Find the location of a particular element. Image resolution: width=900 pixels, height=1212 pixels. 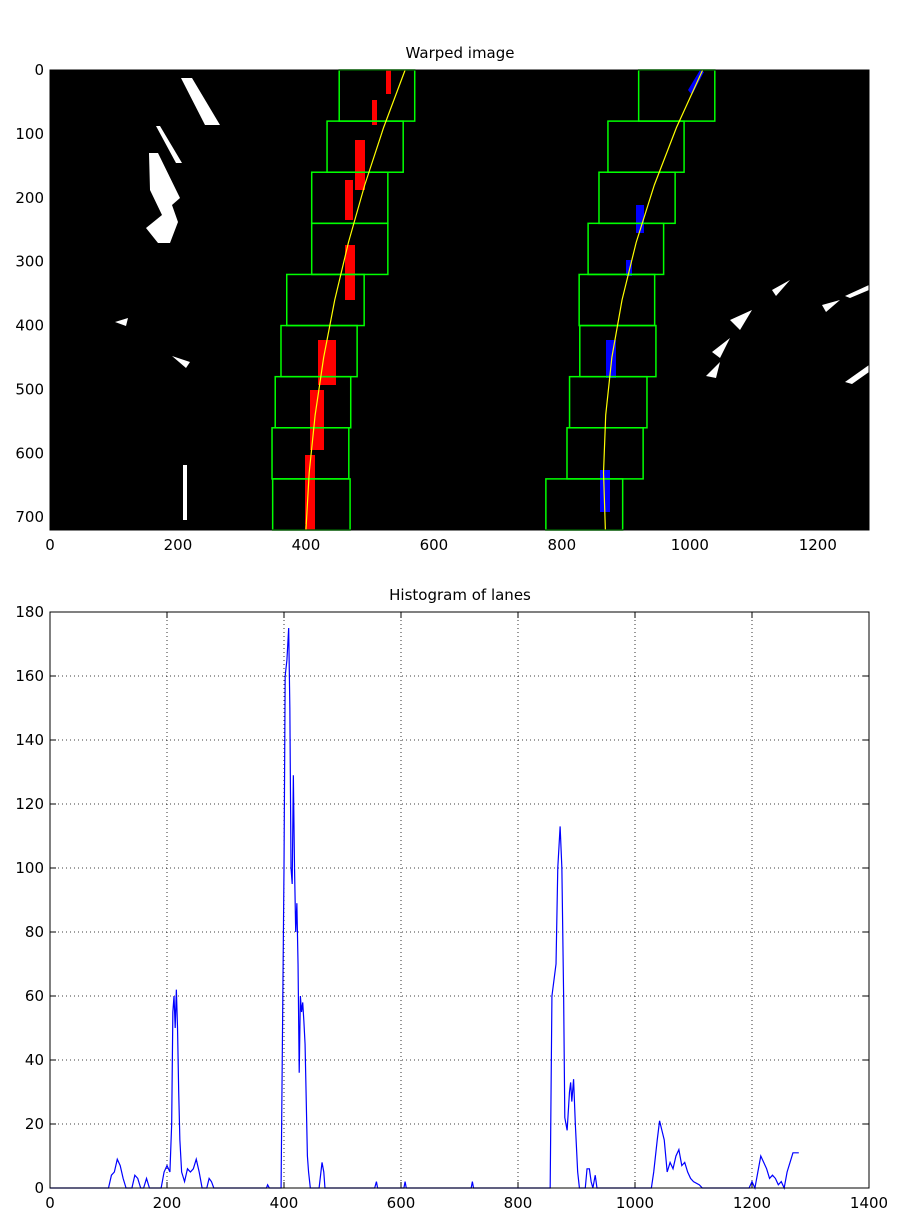

y-tick-label: 40 is located at coordinates (34, 1060).